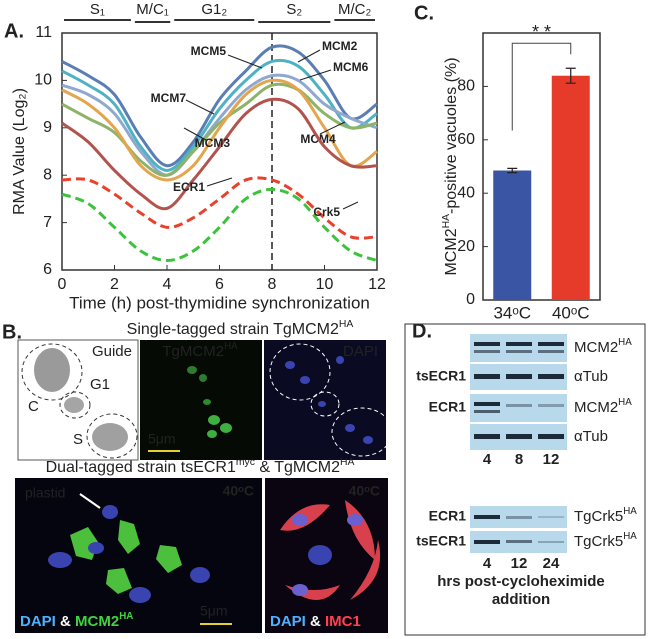 Image resolution: width=650 pixels, height=639 pixels. Describe the element at coordinates (213, 143) in the screenshot. I see `series-label: MCM3` at that location.